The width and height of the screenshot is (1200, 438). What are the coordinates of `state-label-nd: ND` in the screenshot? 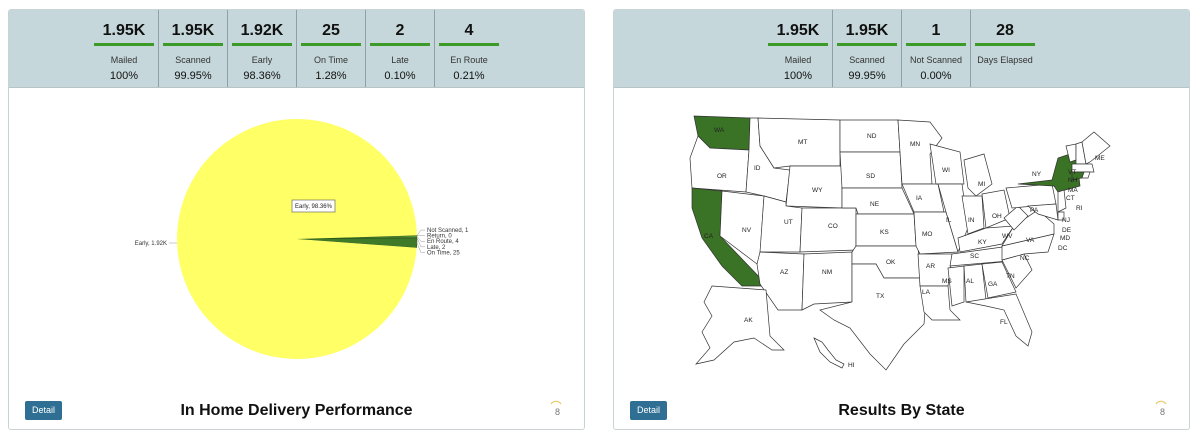 It's located at (872, 136).